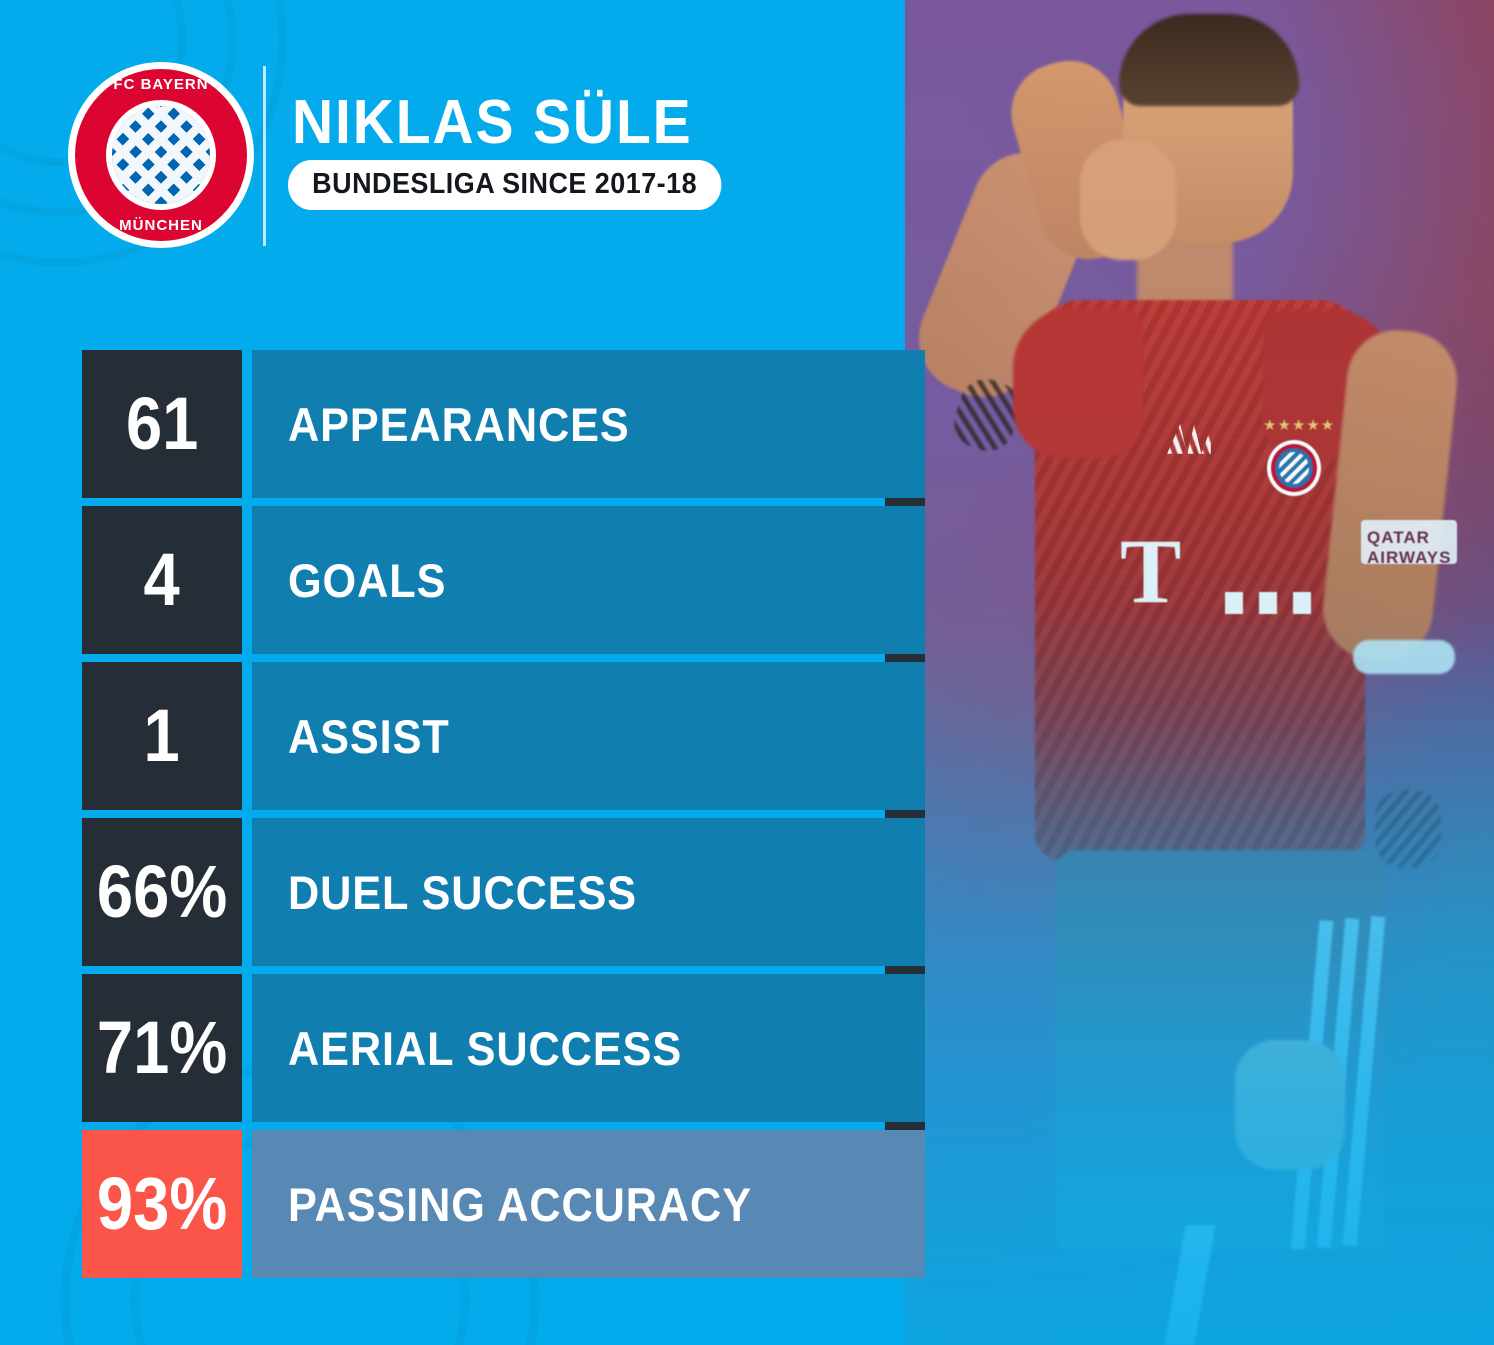 The width and height of the screenshot is (1494, 1345). I want to click on stat-value-box: 93%, so click(162, 1204).